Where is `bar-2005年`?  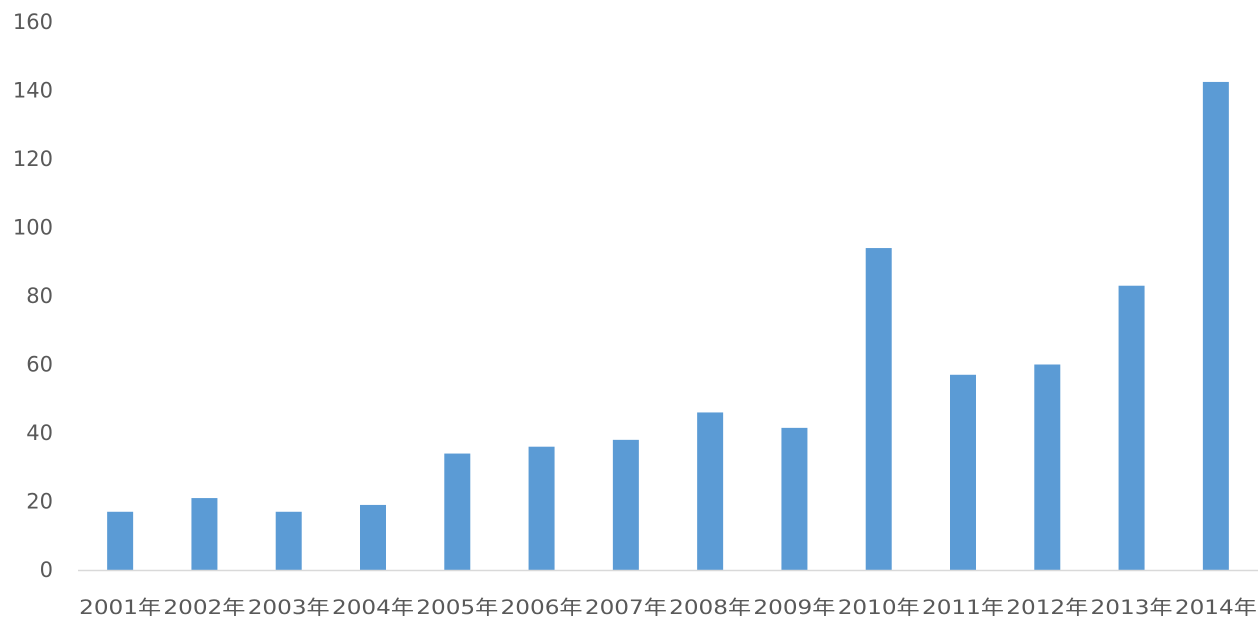 bar-2005年 is located at coordinates (457, 511).